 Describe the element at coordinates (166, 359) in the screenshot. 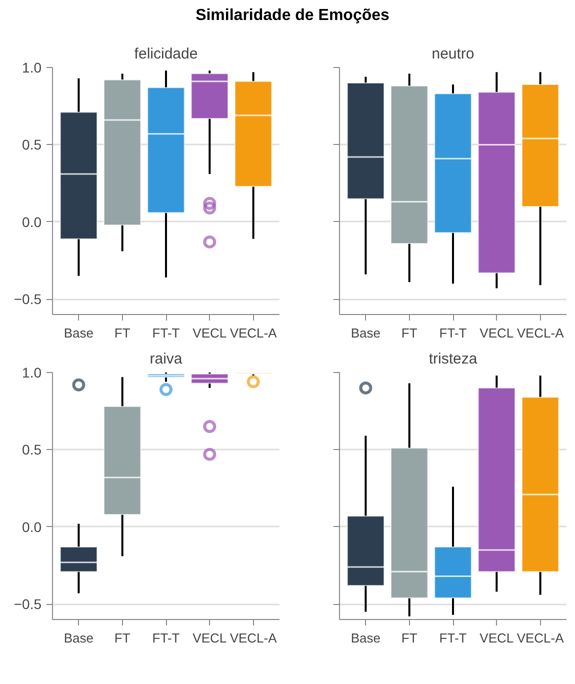

I see `chart-title: raiva` at that location.